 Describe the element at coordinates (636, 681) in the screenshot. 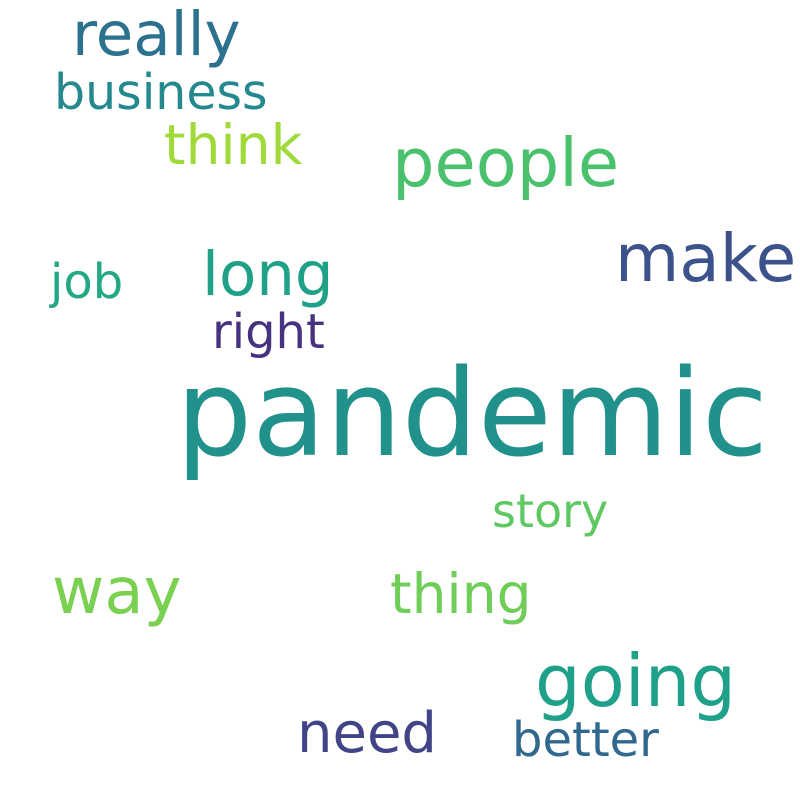

I see `word-going: going` at that location.